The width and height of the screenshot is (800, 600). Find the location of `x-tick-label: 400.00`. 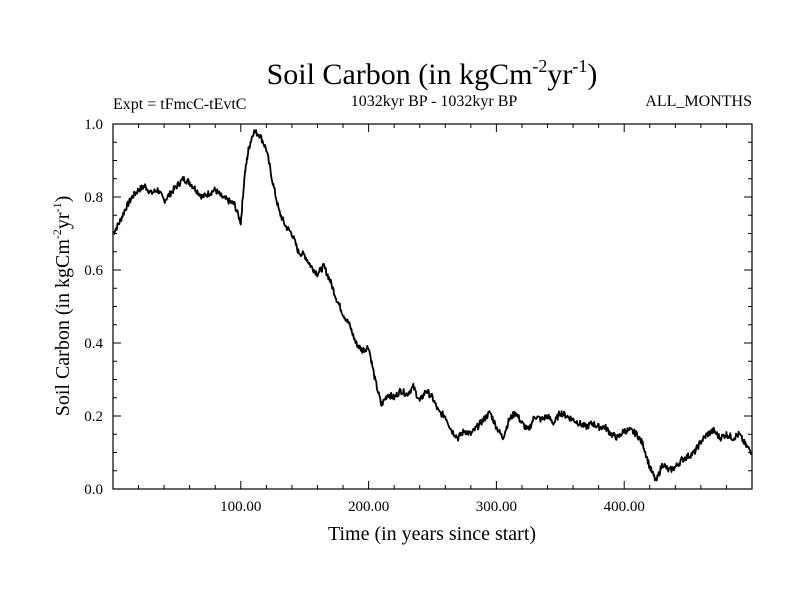

x-tick-label: 400.00 is located at coordinates (624, 507).